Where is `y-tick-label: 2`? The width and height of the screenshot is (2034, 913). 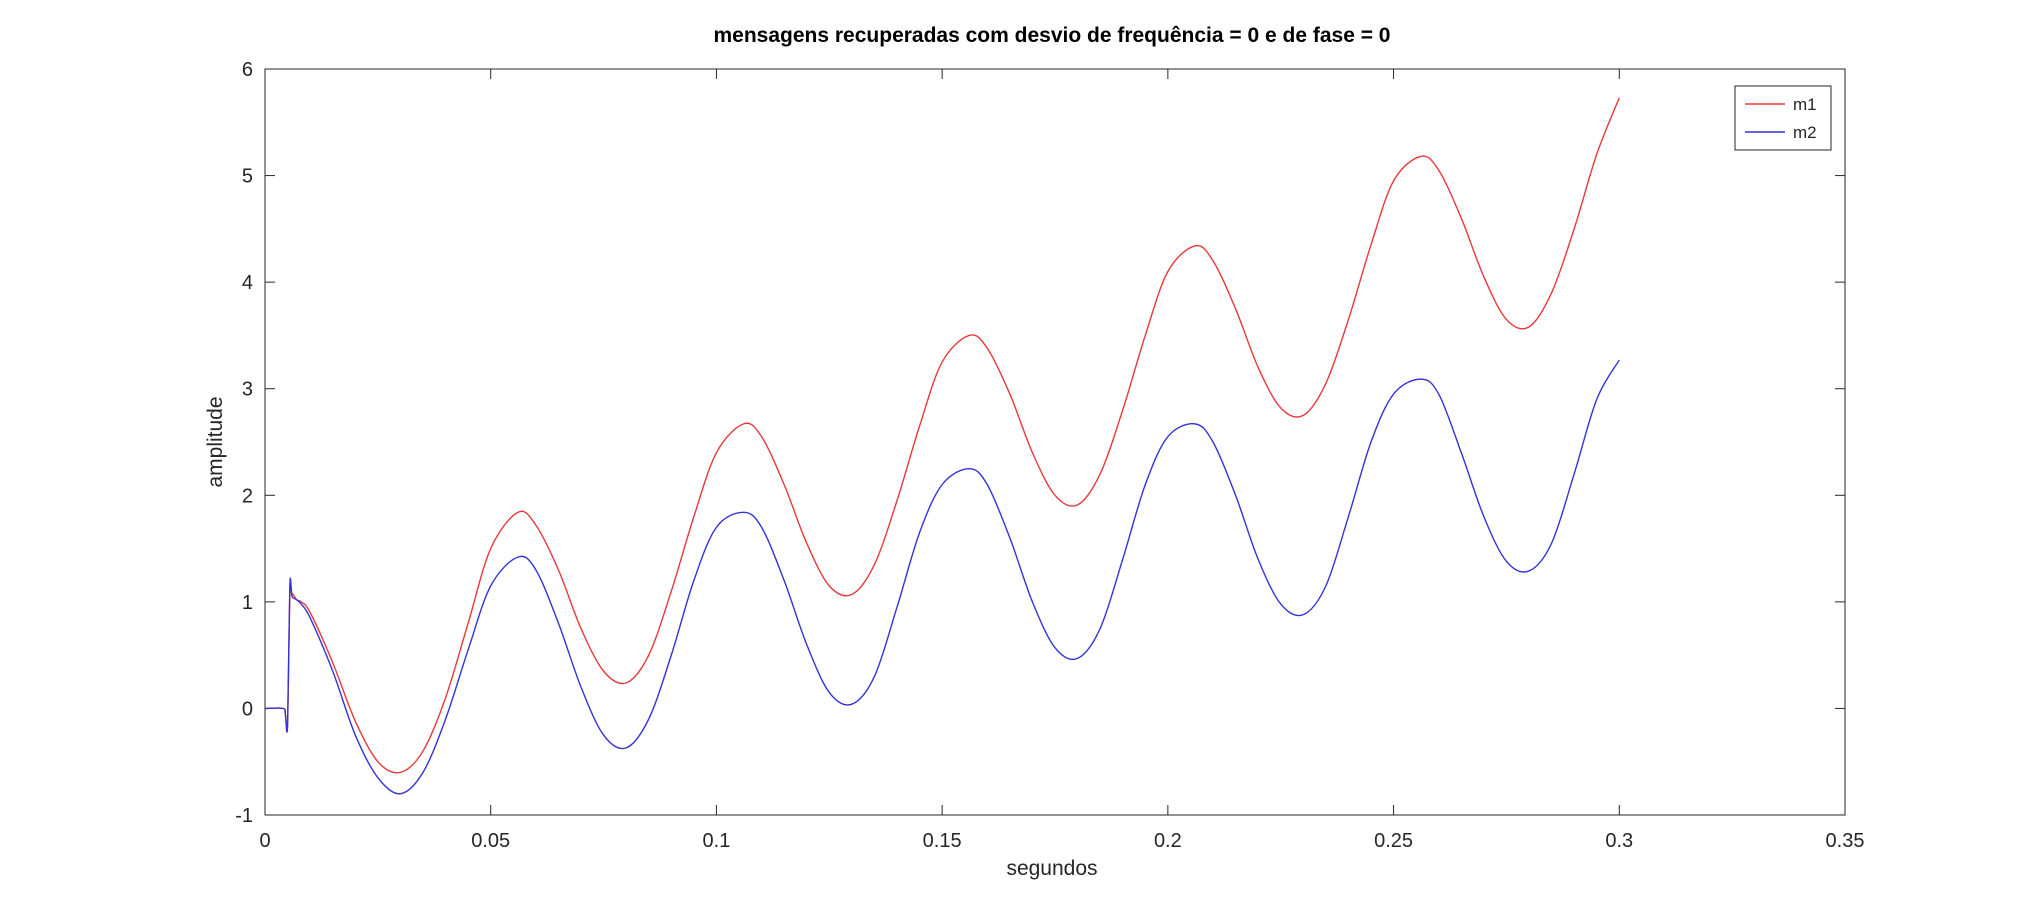 y-tick-label: 2 is located at coordinates (247, 496).